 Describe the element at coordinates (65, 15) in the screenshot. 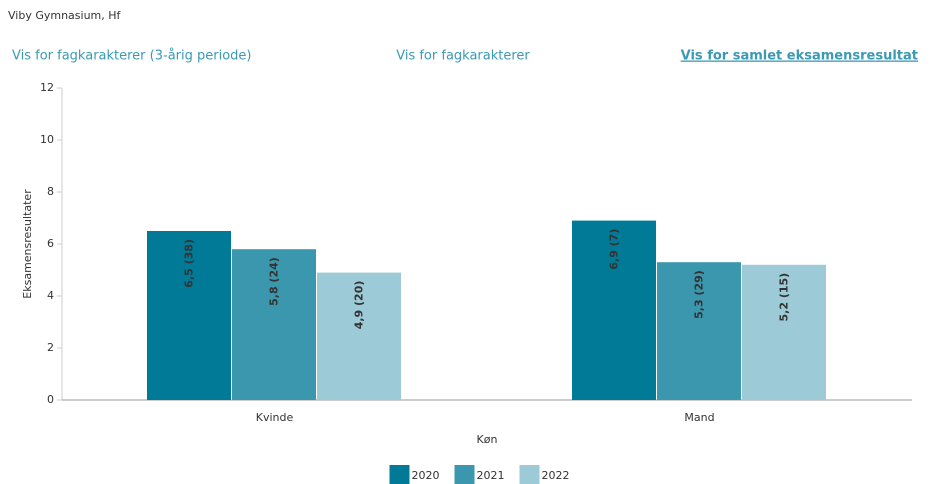

I see `page-title: Viby Gymnasium, Hf` at that location.